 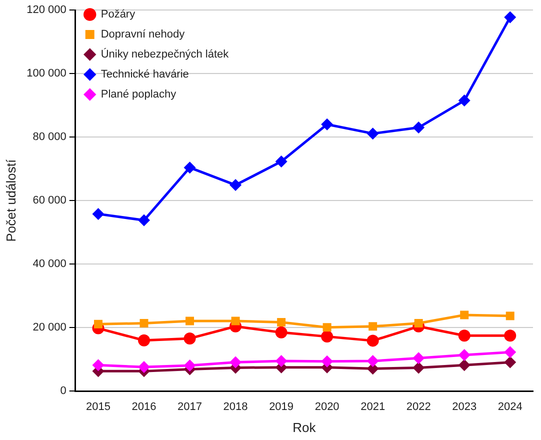 I want to click on x-tick-label: 2018, so click(x=235, y=406).